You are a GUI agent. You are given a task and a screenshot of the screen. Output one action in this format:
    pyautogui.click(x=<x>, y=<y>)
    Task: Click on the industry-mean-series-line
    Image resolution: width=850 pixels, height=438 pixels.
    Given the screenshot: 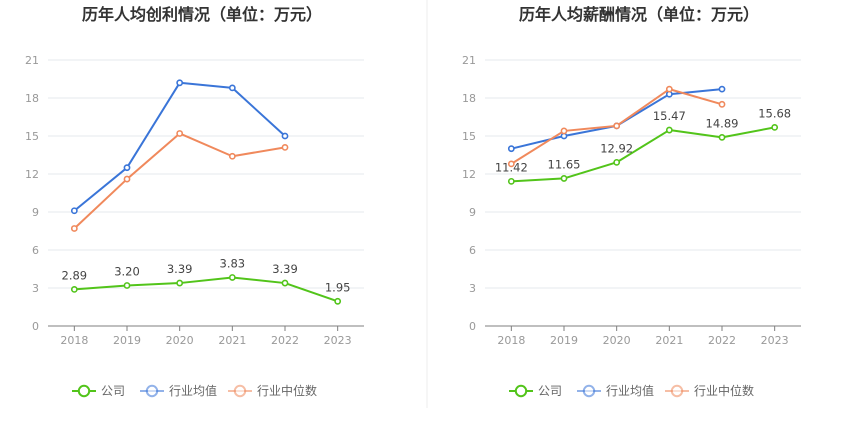 What is the action you would take?
    pyautogui.click(x=179, y=146)
    